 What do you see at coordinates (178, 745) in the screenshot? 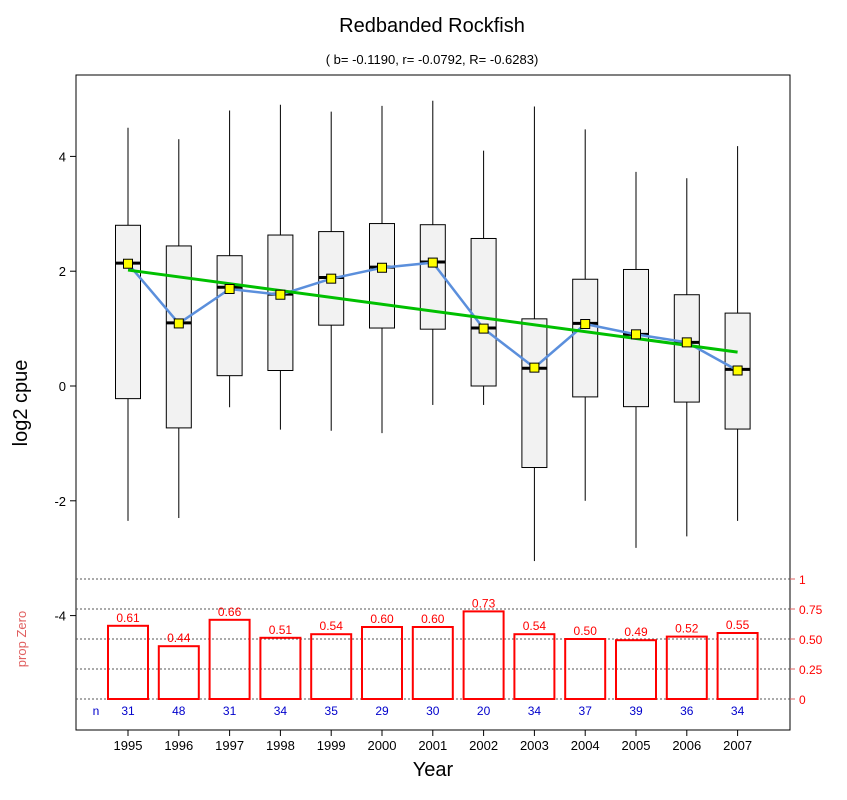
I see `x-tick-label: 1996` at bounding box center [178, 745].